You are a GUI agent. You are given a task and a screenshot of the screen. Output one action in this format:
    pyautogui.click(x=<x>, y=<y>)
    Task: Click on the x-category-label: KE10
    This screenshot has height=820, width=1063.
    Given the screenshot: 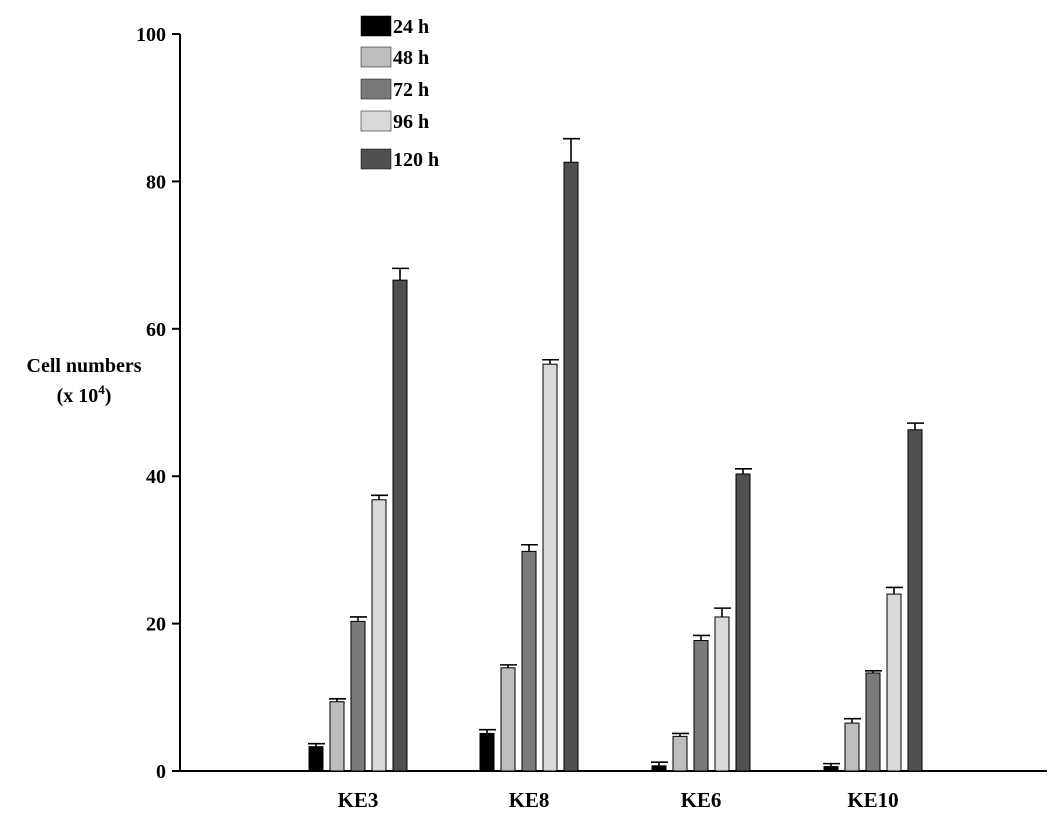 What is the action you would take?
    pyautogui.click(x=872, y=800)
    